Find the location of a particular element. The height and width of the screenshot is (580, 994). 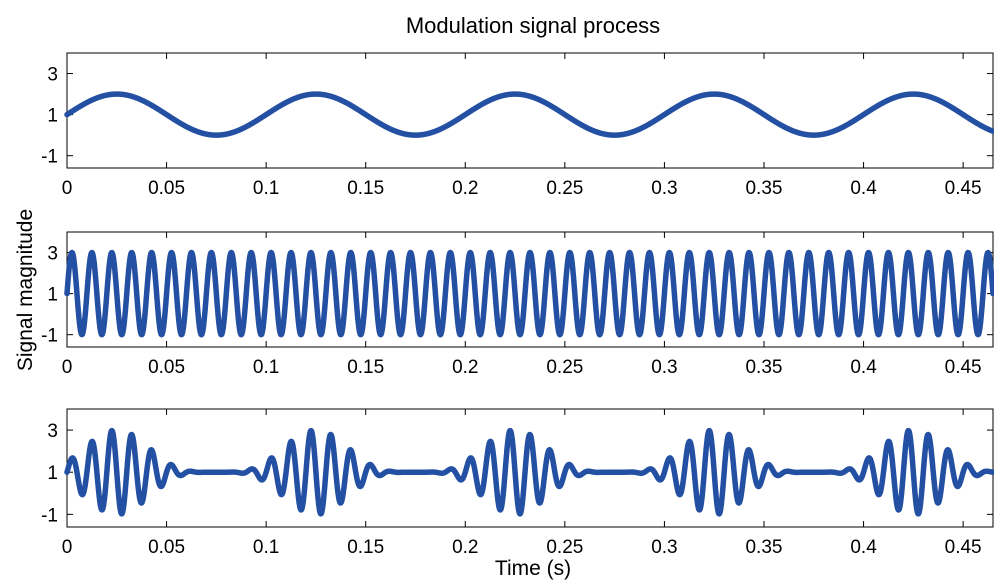

y-axis-label: Signal magnitude is located at coordinates (25, 290).